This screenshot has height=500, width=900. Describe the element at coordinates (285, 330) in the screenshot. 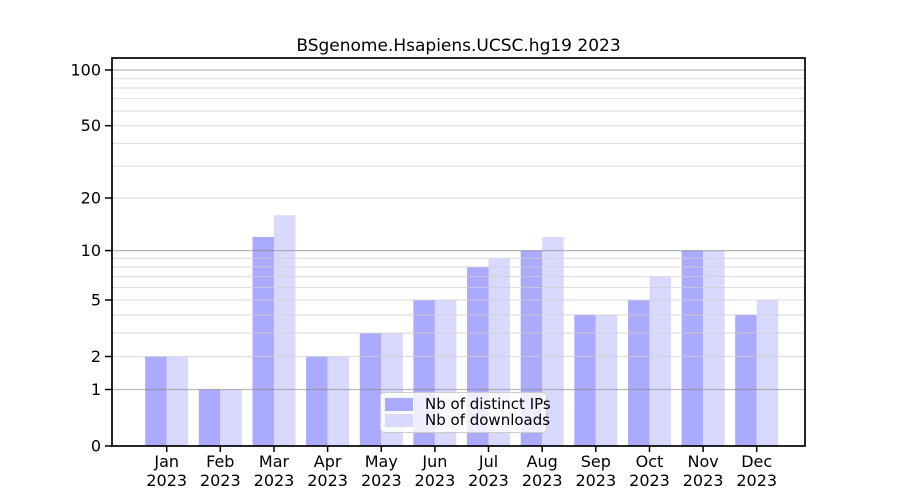

I see `bar-mar-downloads` at that location.